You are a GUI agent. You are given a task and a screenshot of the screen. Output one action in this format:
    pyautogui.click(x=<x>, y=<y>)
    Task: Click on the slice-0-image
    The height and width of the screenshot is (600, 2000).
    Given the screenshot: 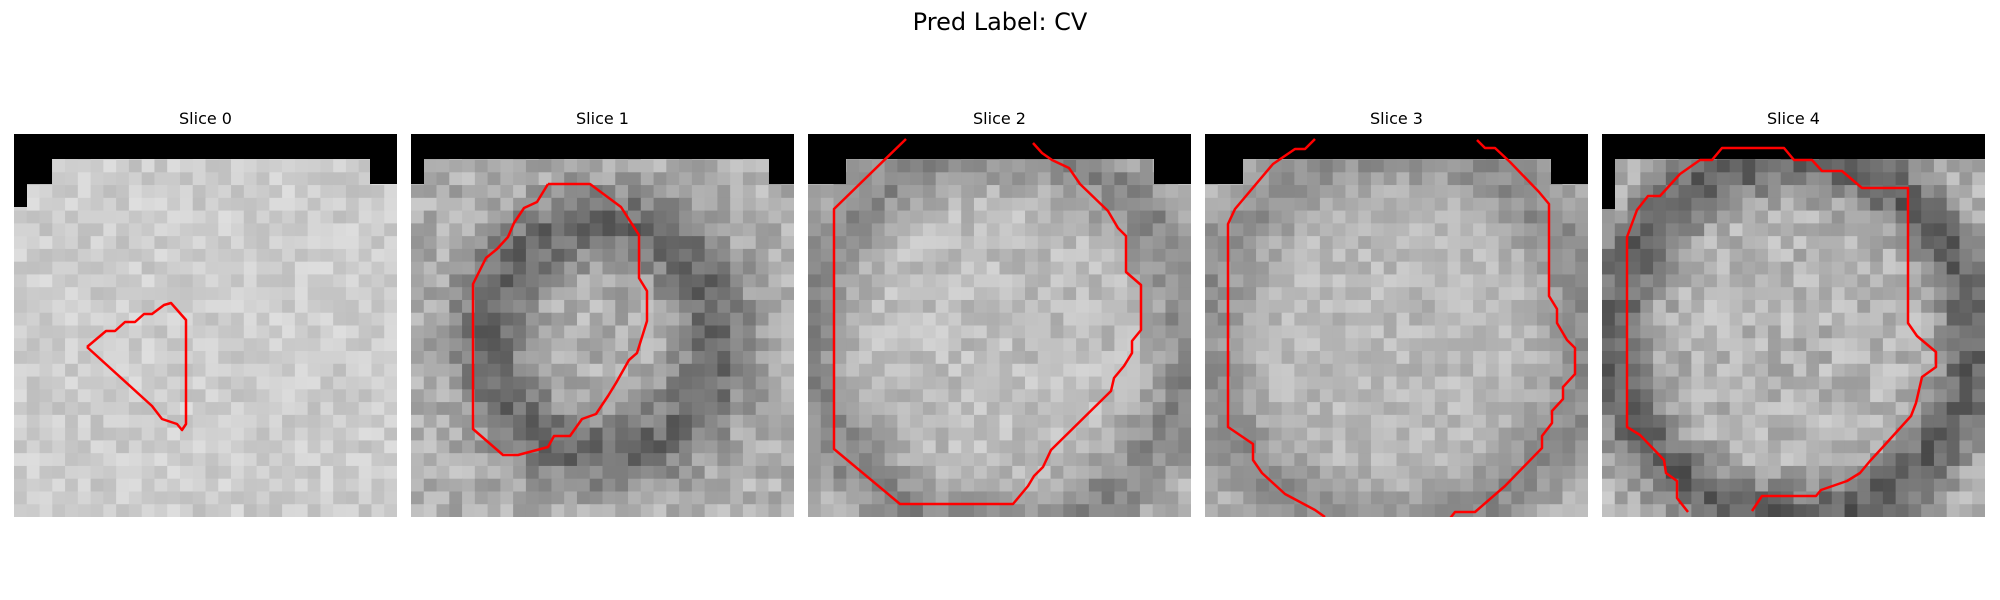 What is the action you would take?
    pyautogui.click(x=205, y=325)
    